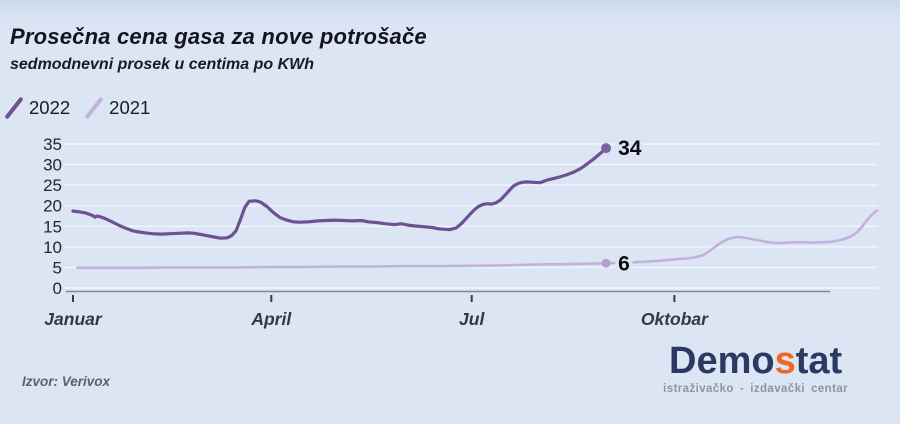  What do you see at coordinates (52, 247) in the screenshot?
I see `y-tick-label: 10` at bounding box center [52, 247].